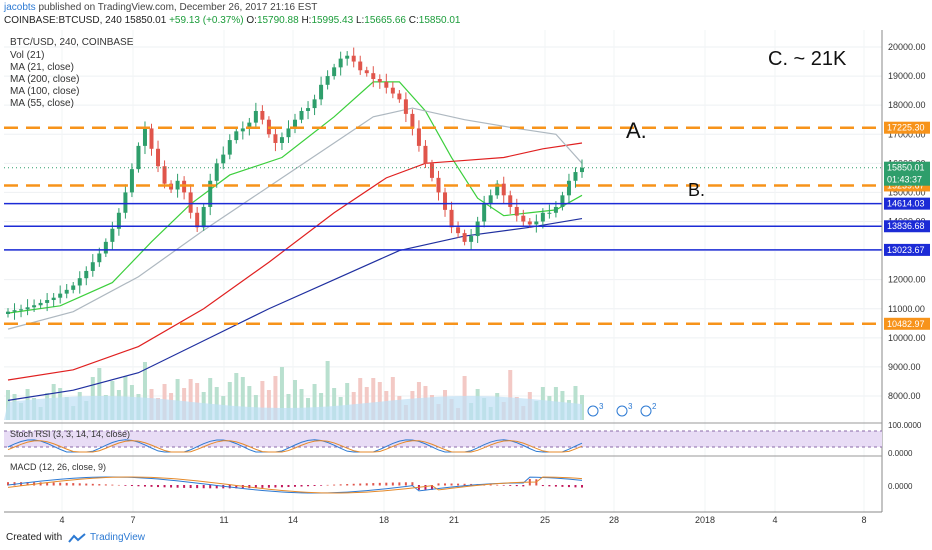 This screenshot has height=550, width=932. What do you see at coordinates (385, 20) in the screenshot?
I see `low-value: 15665.66` at bounding box center [385, 20].